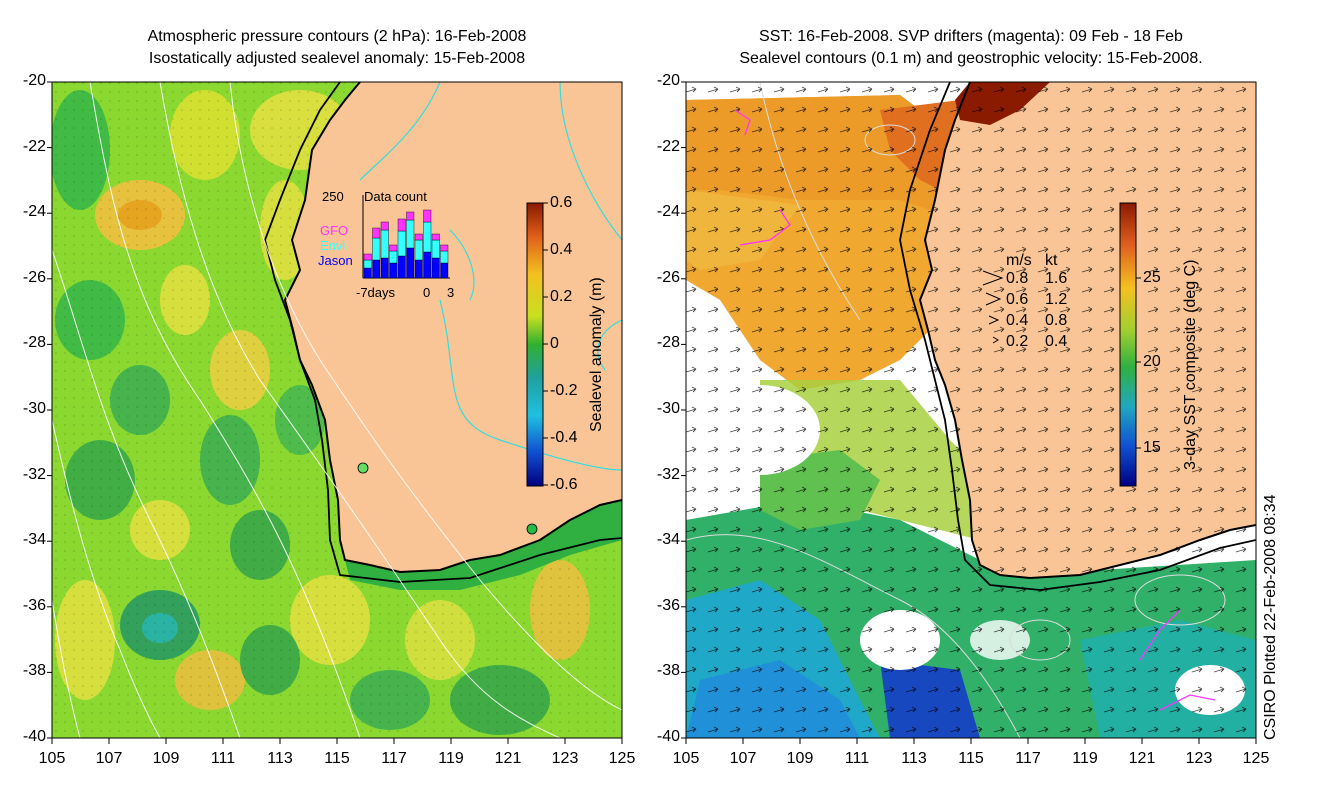  I want to click on sla-colorbar-tick: -0.6, so click(564, 484).